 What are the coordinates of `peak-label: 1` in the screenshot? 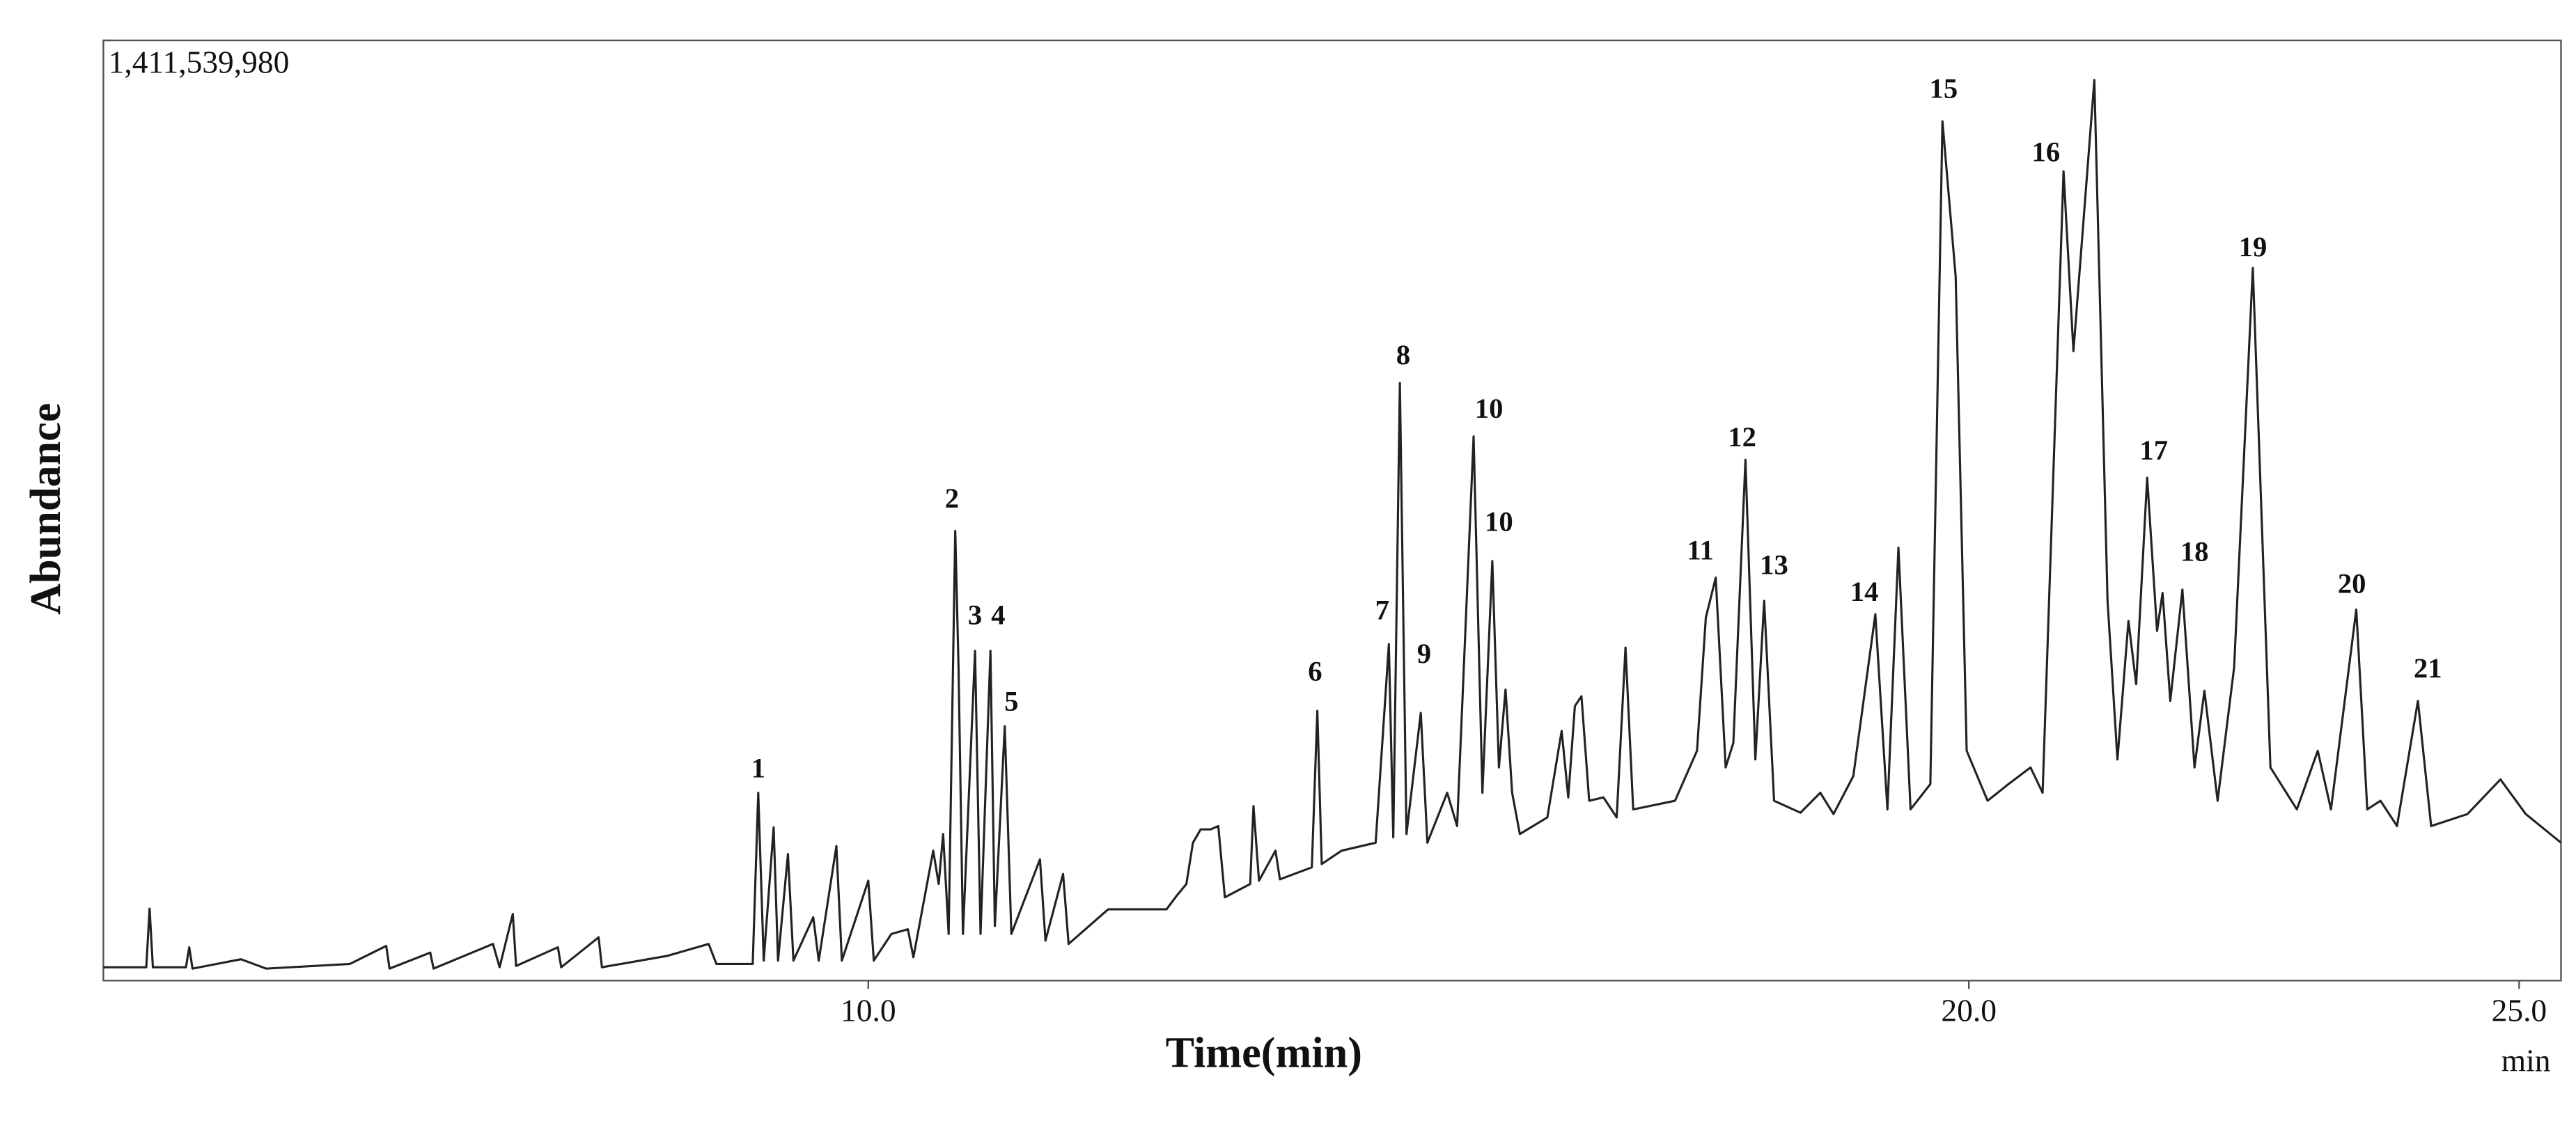 It's located at (758, 767).